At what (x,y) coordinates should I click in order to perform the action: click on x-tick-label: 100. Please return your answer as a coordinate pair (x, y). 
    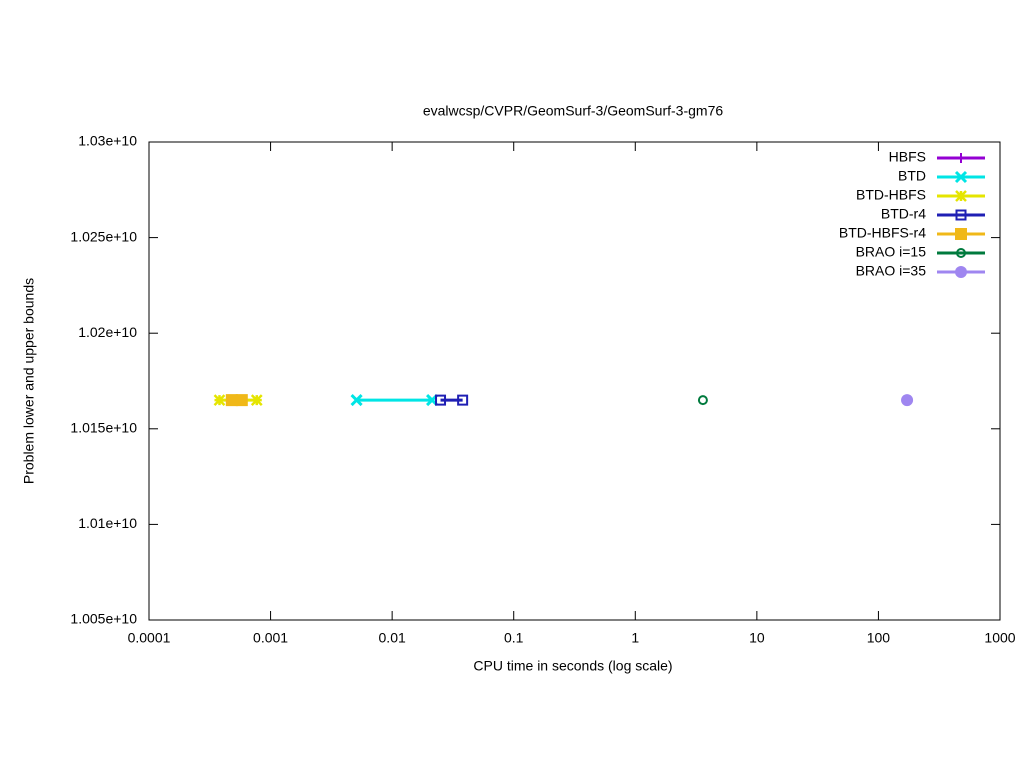
    Looking at the image, I should click on (879, 638).